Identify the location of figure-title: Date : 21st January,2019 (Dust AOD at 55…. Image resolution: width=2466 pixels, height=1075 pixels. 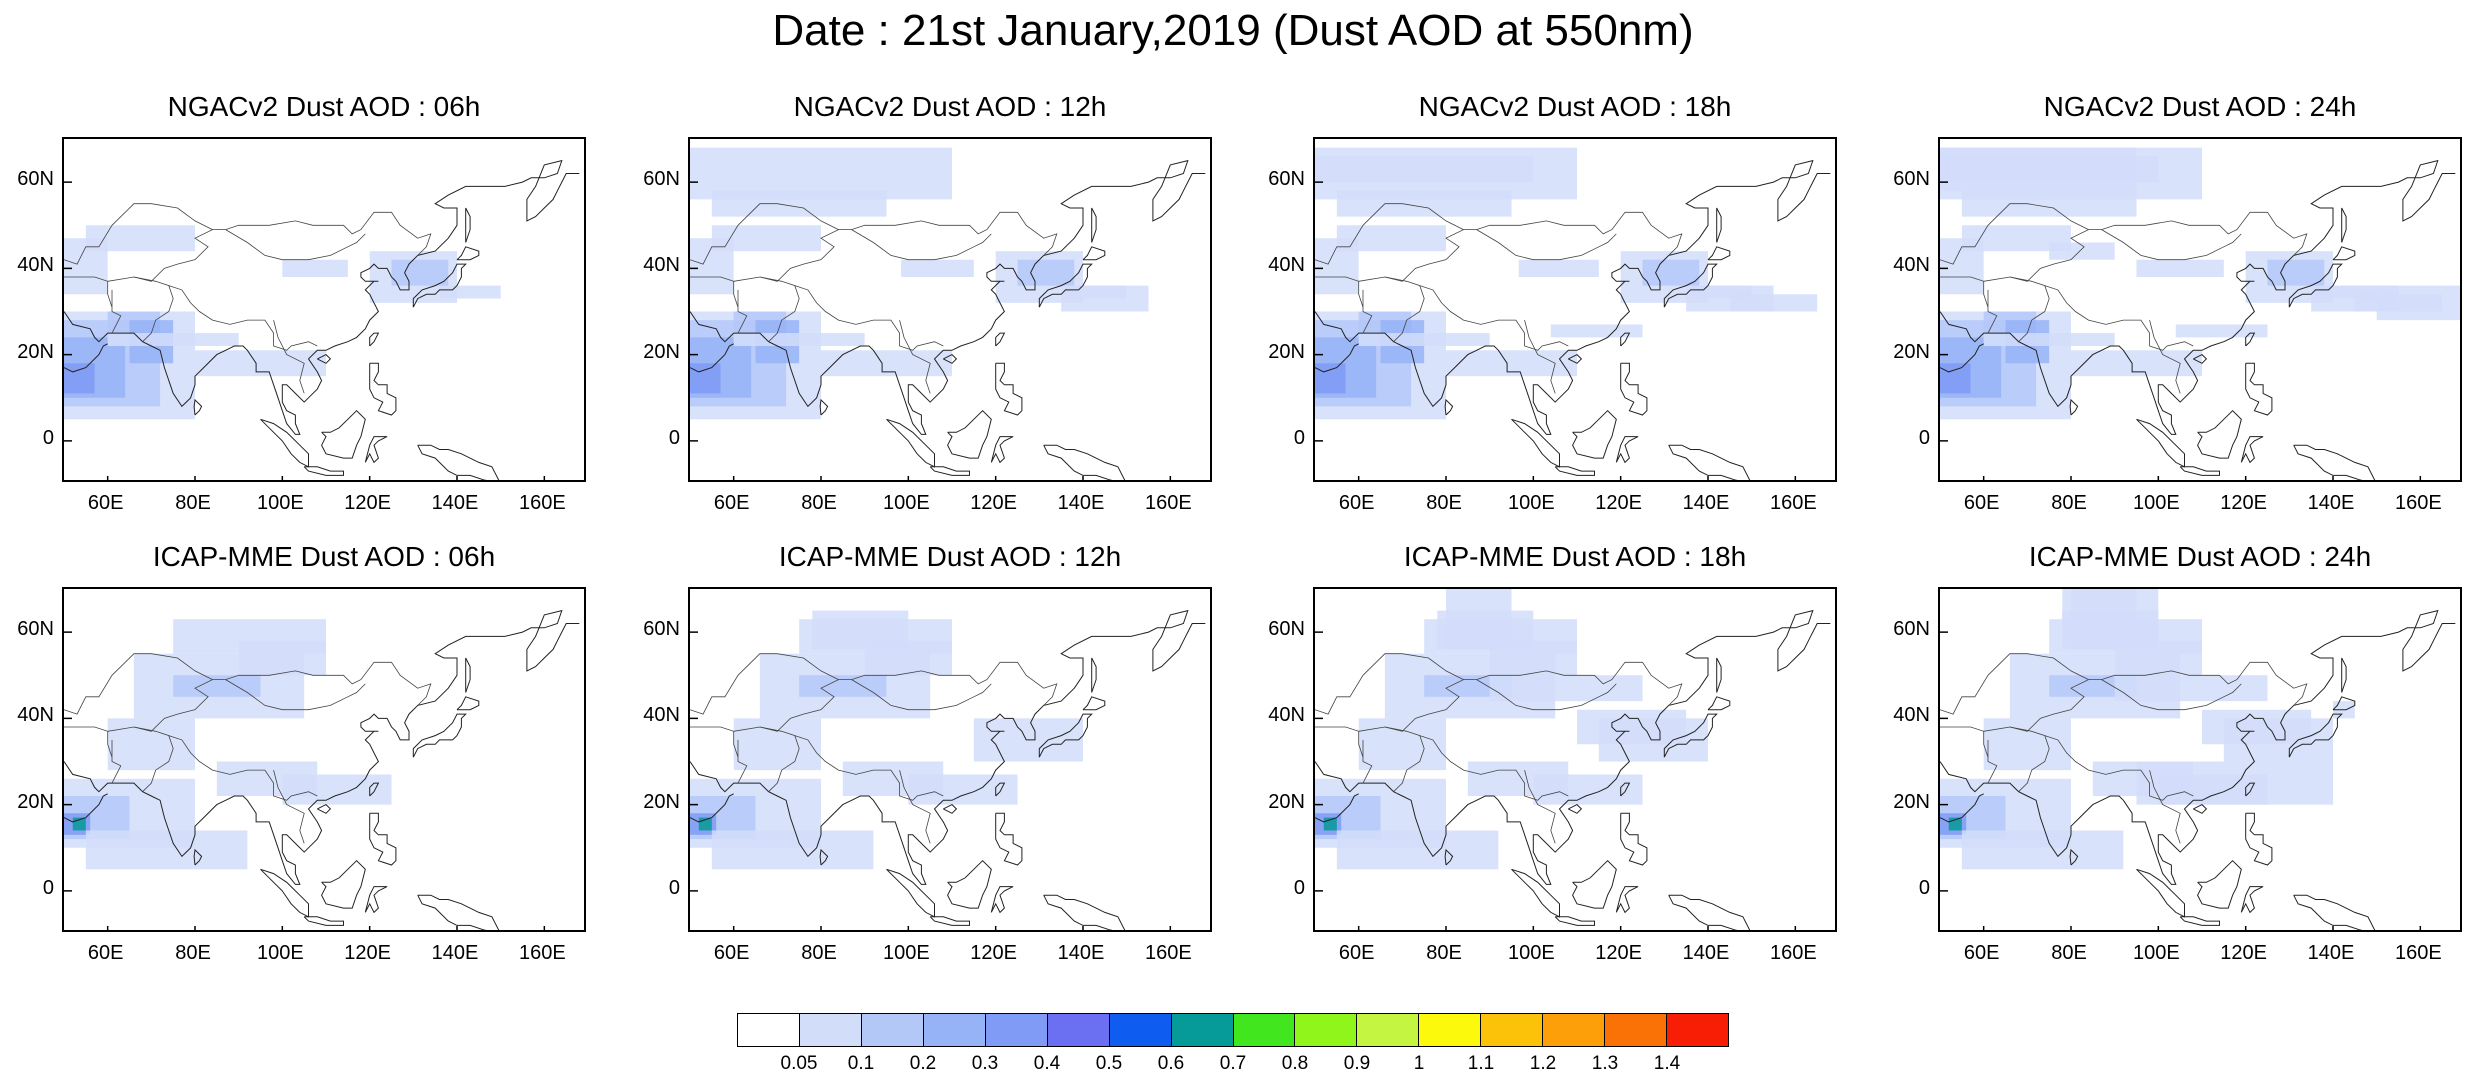
(1233, 30).